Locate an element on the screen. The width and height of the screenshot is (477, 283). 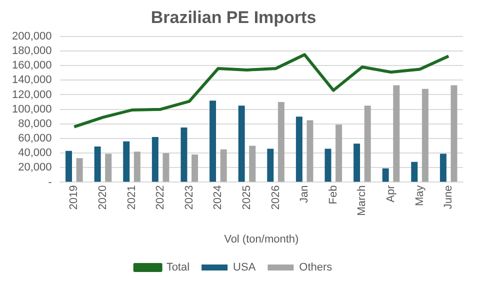
x-tick-label: Apr is located at coordinates (391, 193).